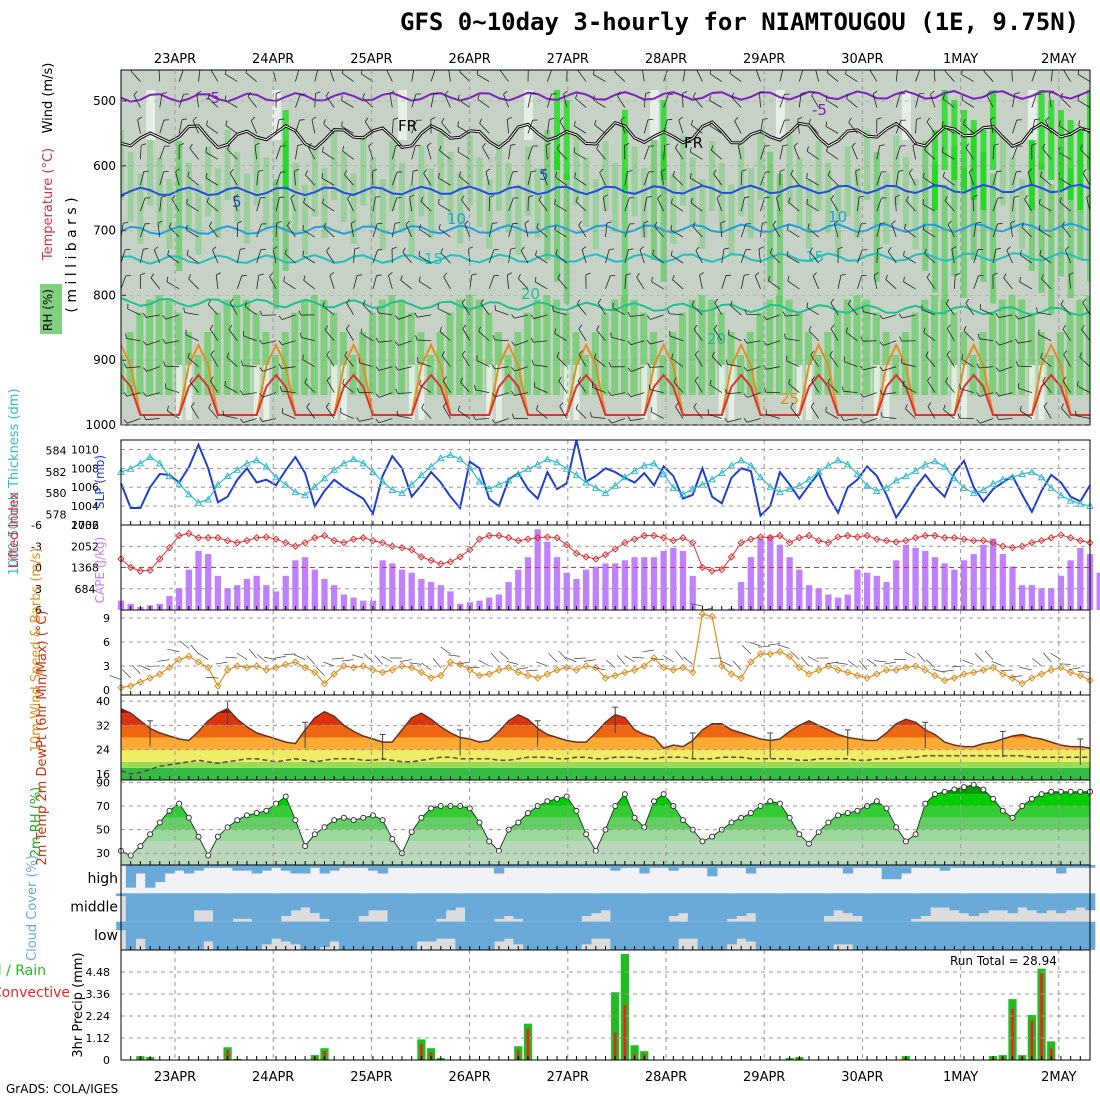 The image size is (1100, 1100). What do you see at coordinates (36, 525) in the screenshot?
I see `li-tick-label: -6` at bounding box center [36, 525].